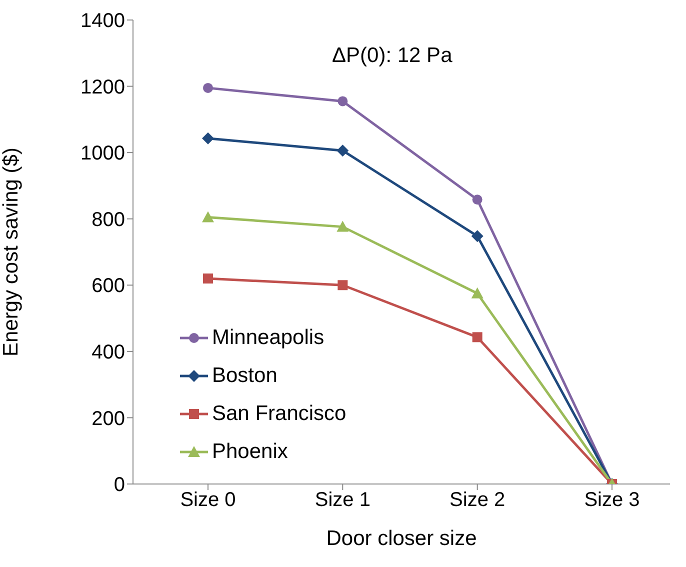 This screenshot has height=567, width=686. What do you see at coordinates (392, 56) in the screenshot?
I see `annotation: ΔP(0): 12 Pa` at bounding box center [392, 56].